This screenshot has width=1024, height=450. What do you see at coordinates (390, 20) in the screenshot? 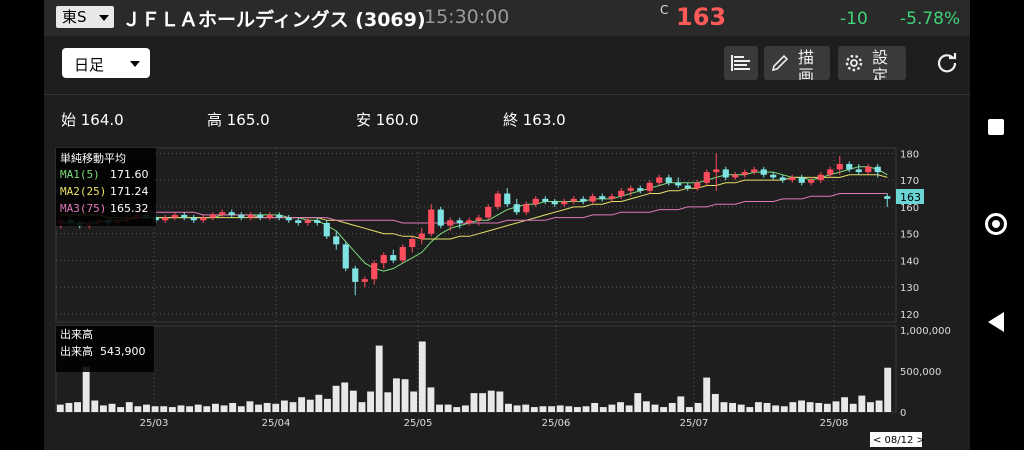
I see `stock-code: (3069)` at bounding box center [390, 20].